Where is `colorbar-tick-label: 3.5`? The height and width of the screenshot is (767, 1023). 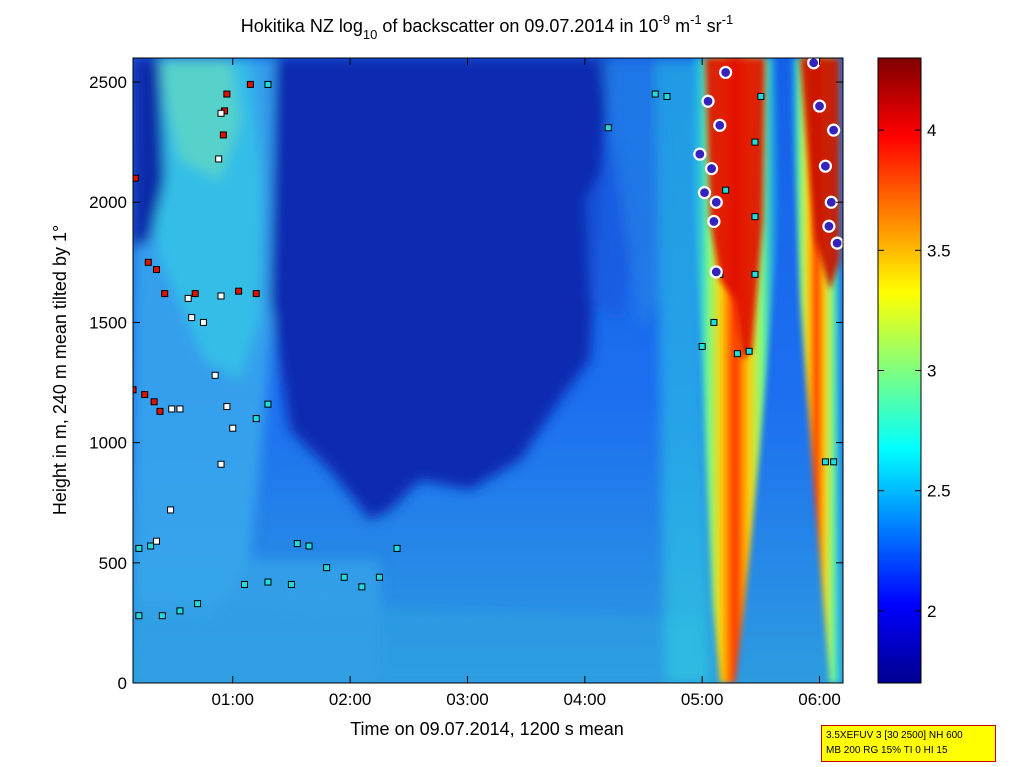
colorbar-tick-label: 3.5 is located at coordinates (939, 250).